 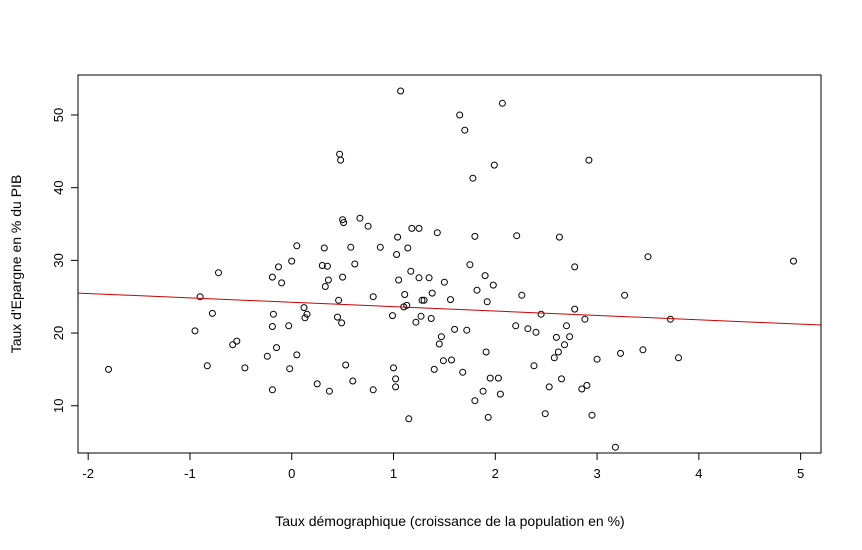 I want to click on regression-line, so click(x=449, y=309).